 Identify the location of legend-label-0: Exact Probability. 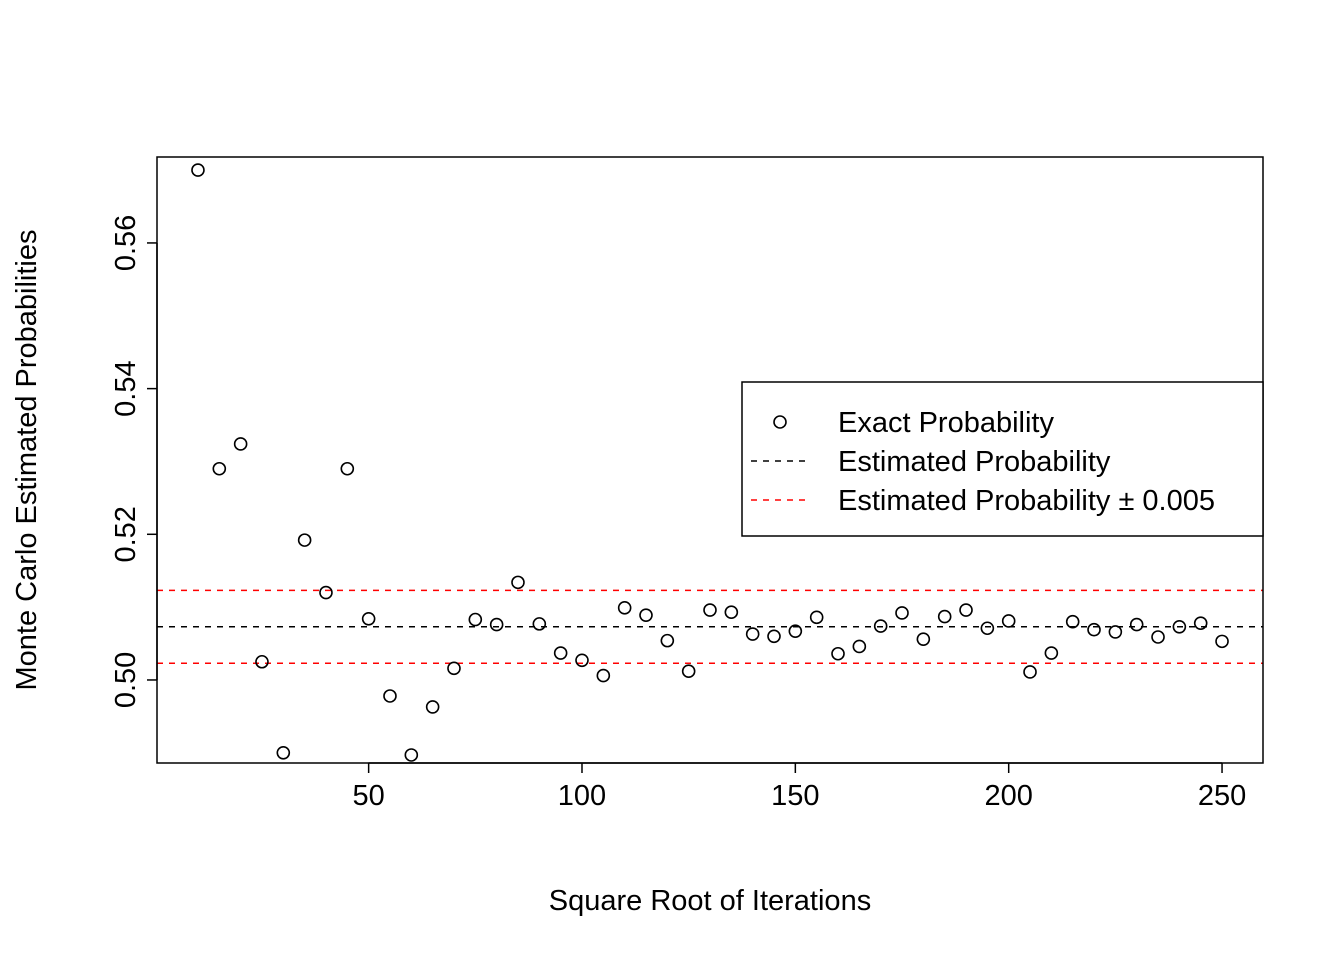
(946, 423).